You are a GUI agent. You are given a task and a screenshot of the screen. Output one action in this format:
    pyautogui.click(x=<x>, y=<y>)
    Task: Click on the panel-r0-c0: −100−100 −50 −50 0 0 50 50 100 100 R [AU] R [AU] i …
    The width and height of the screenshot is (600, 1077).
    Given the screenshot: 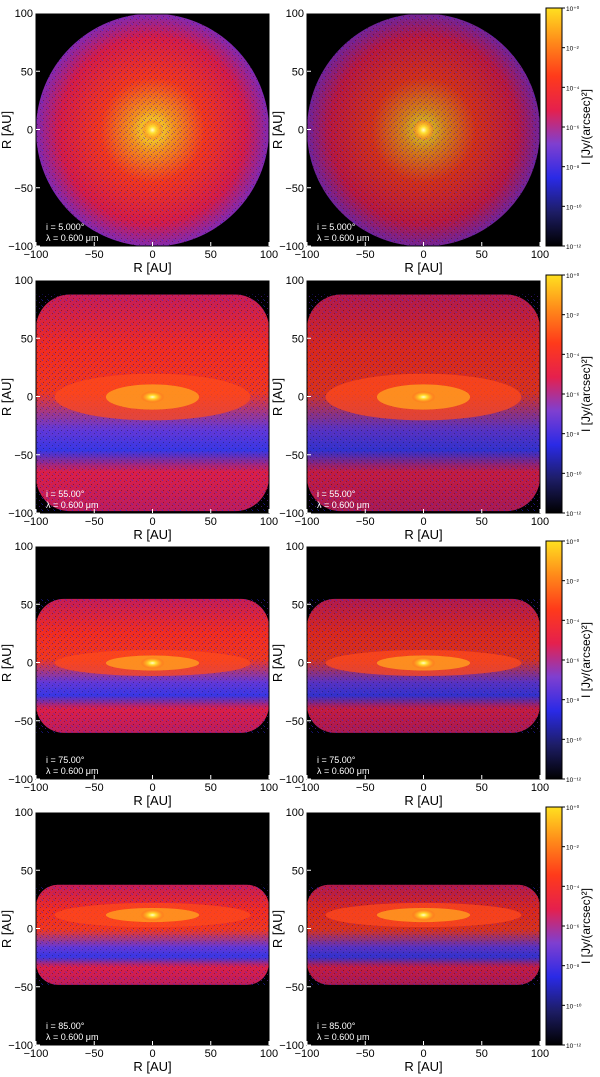 What is the action you would take?
    pyautogui.click(x=139, y=141)
    